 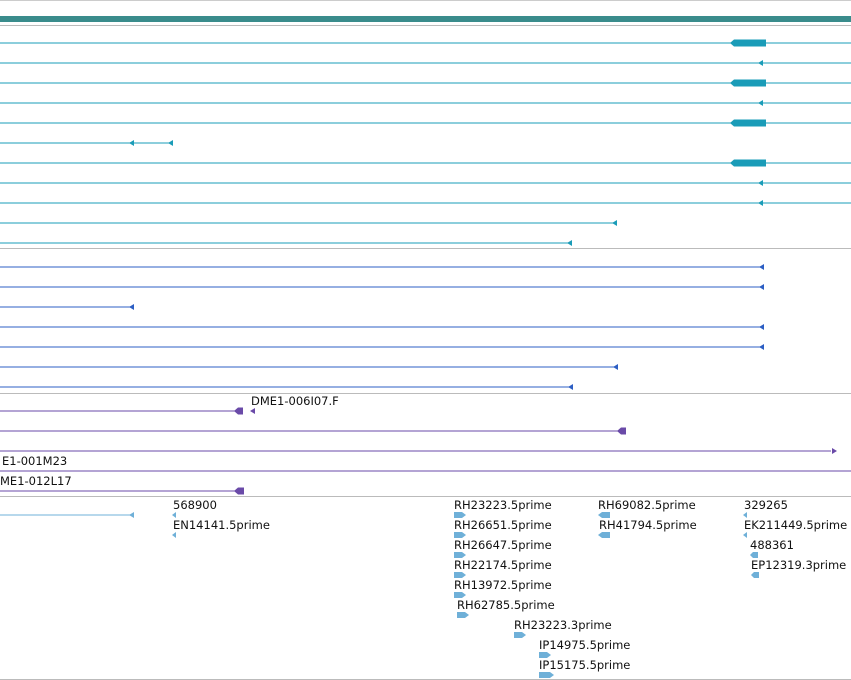 What do you see at coordinates (195, 505) in the screenshot?
I see `est-1-label: 568900` at bounding box center [195, 505].